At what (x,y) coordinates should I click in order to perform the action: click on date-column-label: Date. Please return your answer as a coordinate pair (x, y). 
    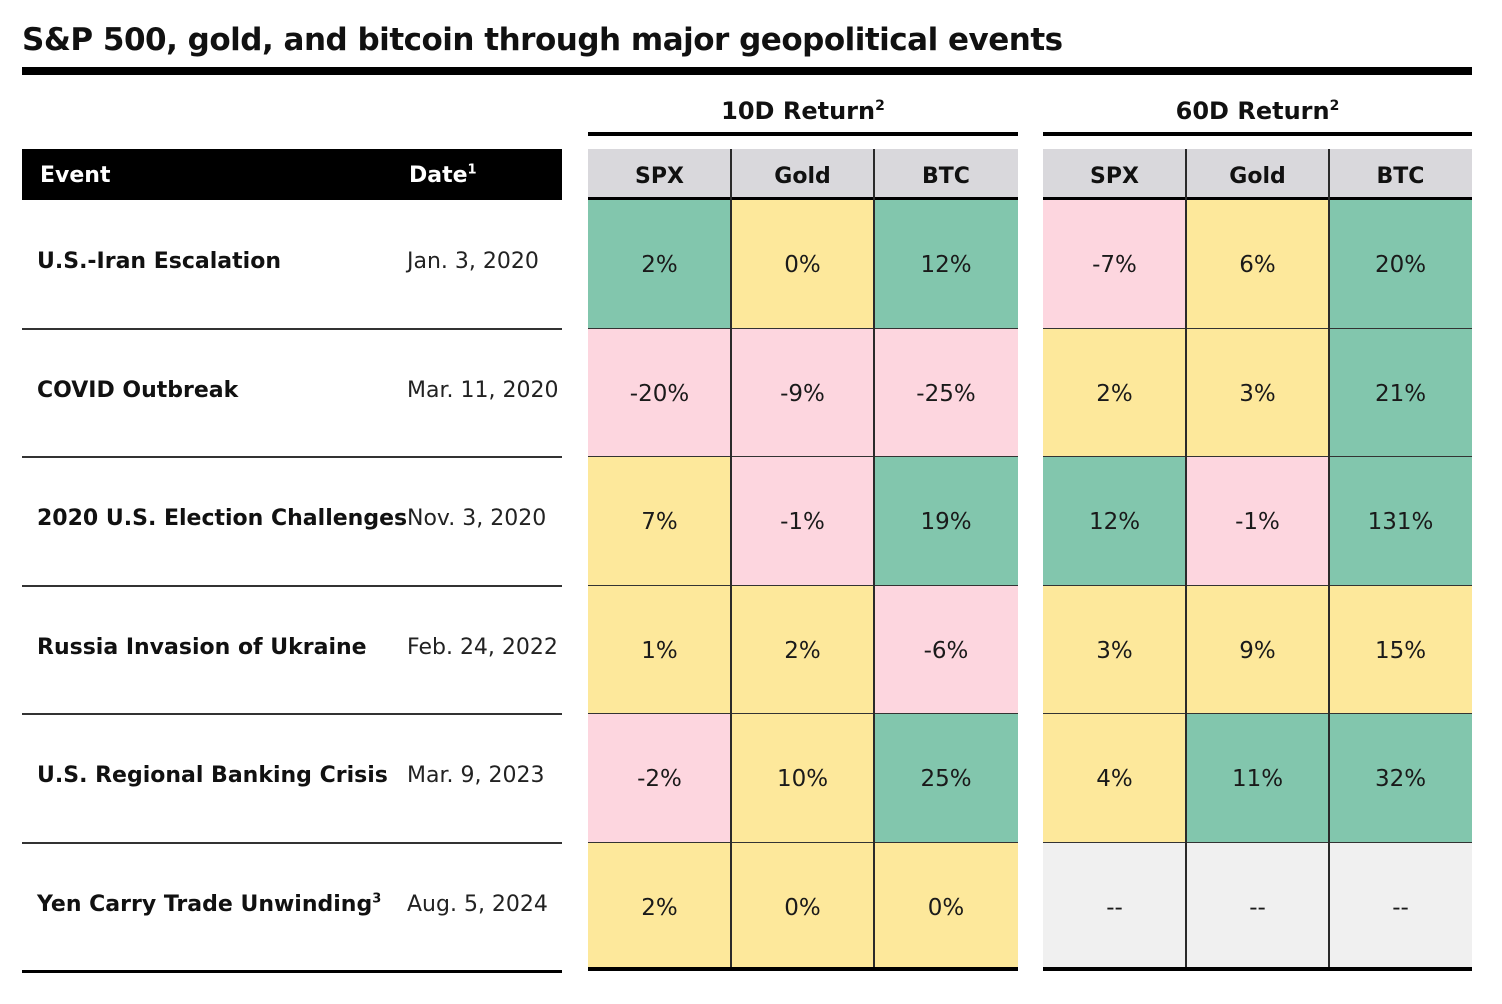
    Looking at the image, I should click on (438, 175).